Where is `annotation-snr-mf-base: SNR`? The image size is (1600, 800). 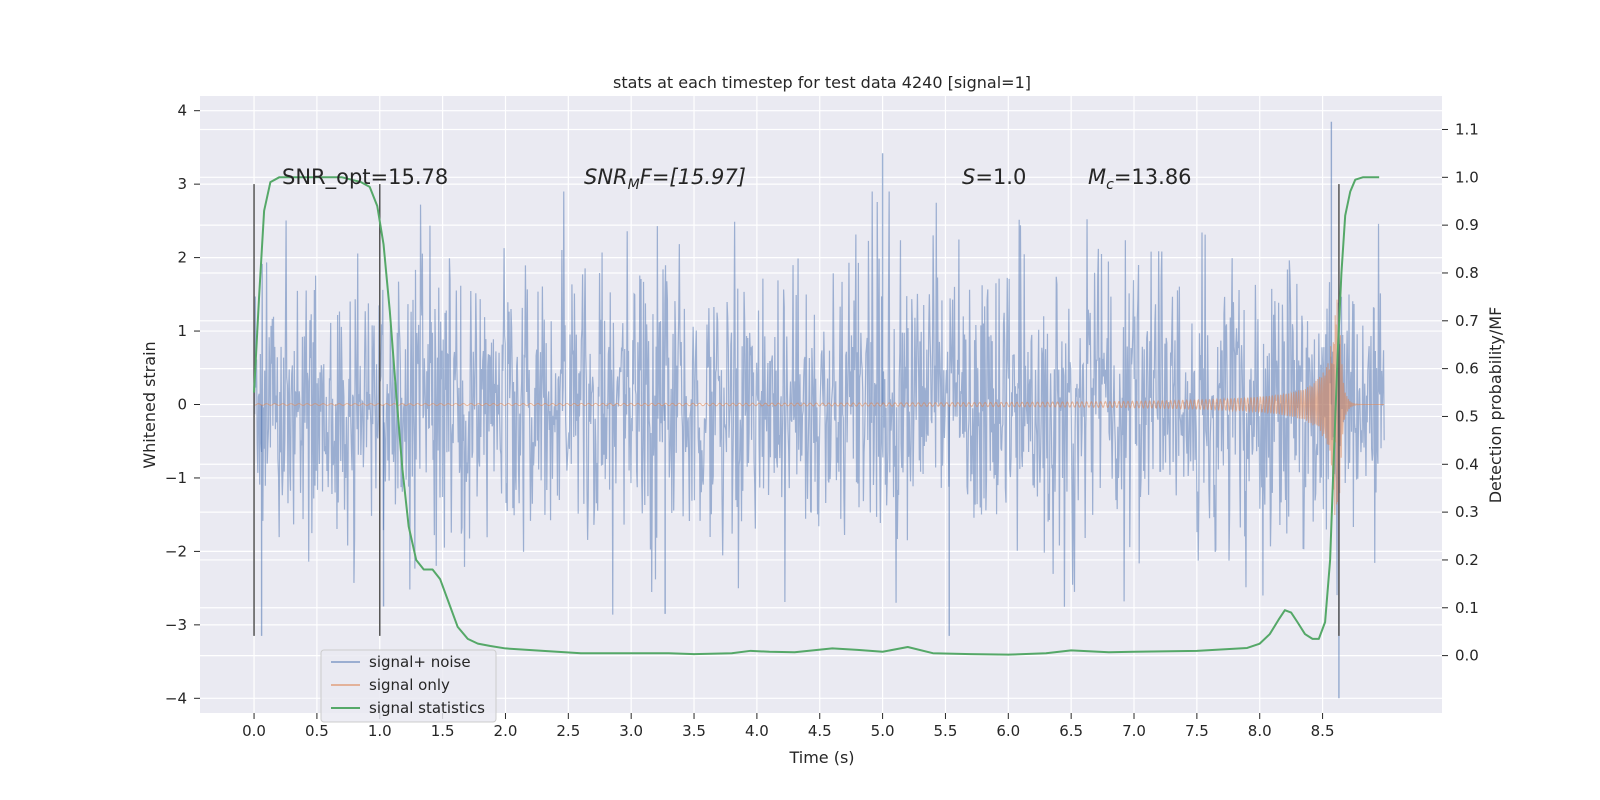
annotation-snr-mf-base: SNR is located at coordinates (606, 177).